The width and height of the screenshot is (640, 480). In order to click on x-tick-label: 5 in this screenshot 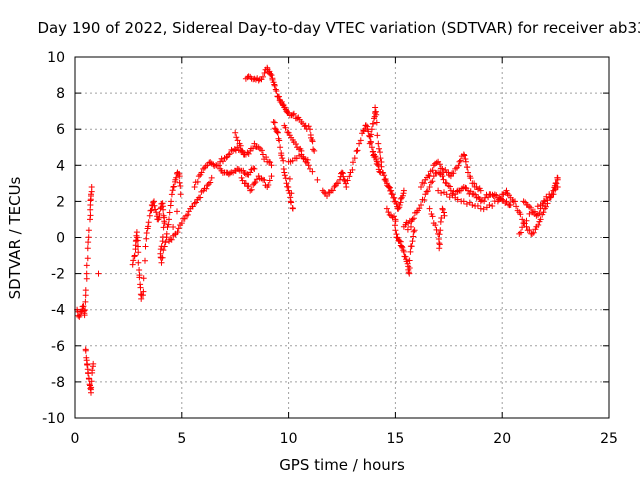, I will do `click(181, 439)`.